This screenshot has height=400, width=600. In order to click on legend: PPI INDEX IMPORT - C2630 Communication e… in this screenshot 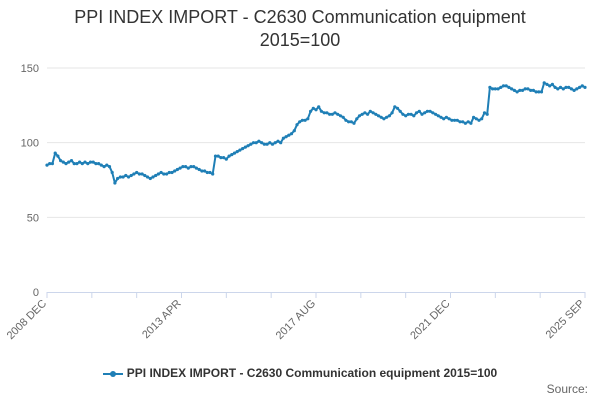, I will do `click(300, 373)`.